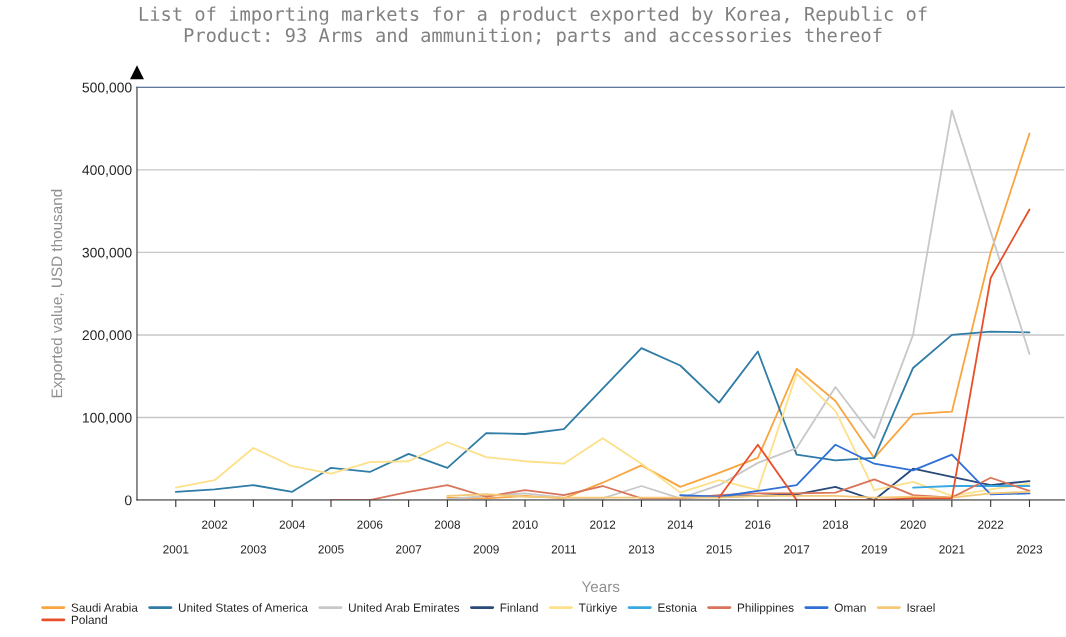  What do you see at coordinates (680, 524) in the screenshot?
I see `x-tick-label: 2014` at bounding box center [680, 524].